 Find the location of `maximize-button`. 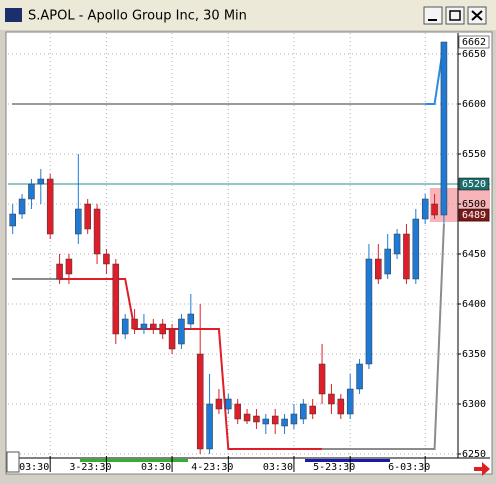

maximize-button is located at coordinates (455, 15).